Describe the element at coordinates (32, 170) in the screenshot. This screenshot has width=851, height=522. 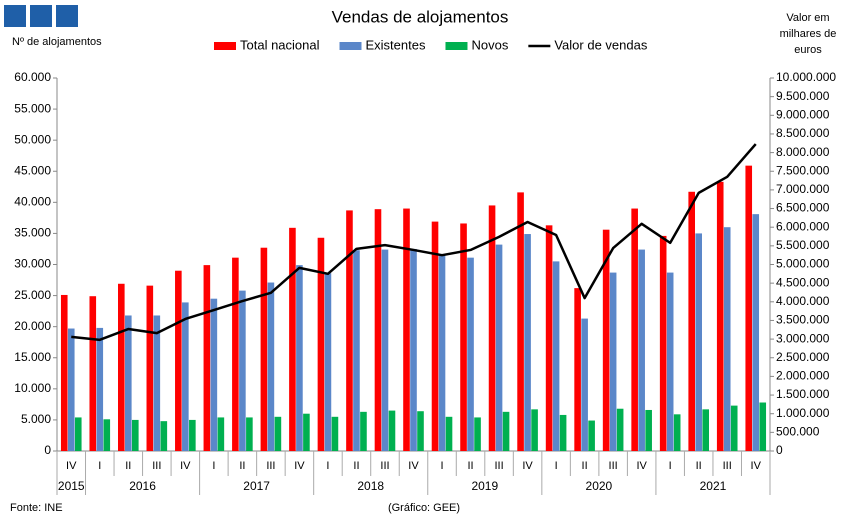
I see `y-tick-label: 45.000` at that location.